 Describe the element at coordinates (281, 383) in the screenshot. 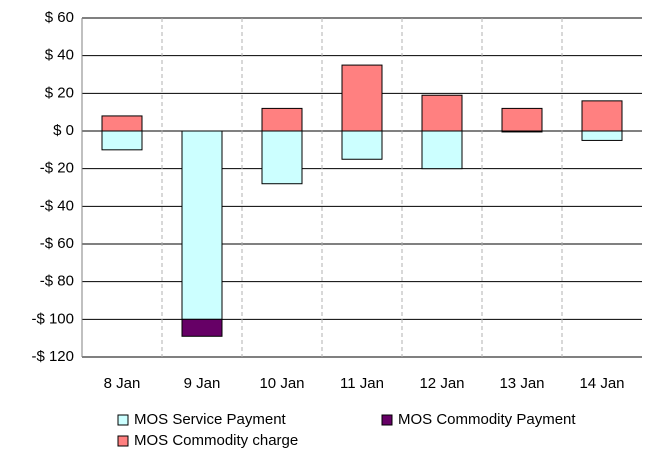

I see `x-tick-label: 10 Jan` at that location.